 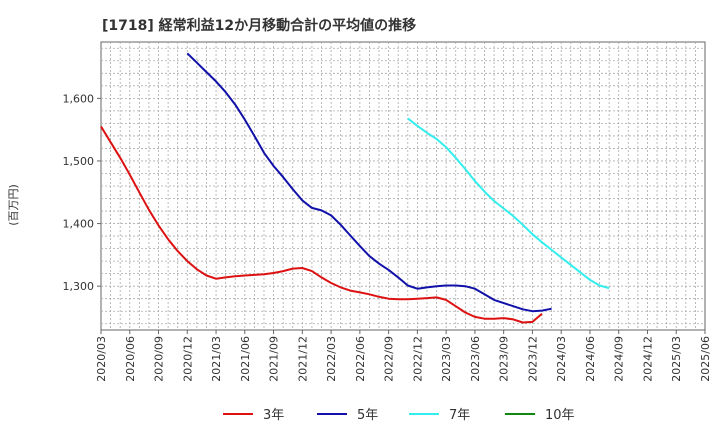 I want to click on x-tick-label: 2022/06, so click(x=360, y=359).